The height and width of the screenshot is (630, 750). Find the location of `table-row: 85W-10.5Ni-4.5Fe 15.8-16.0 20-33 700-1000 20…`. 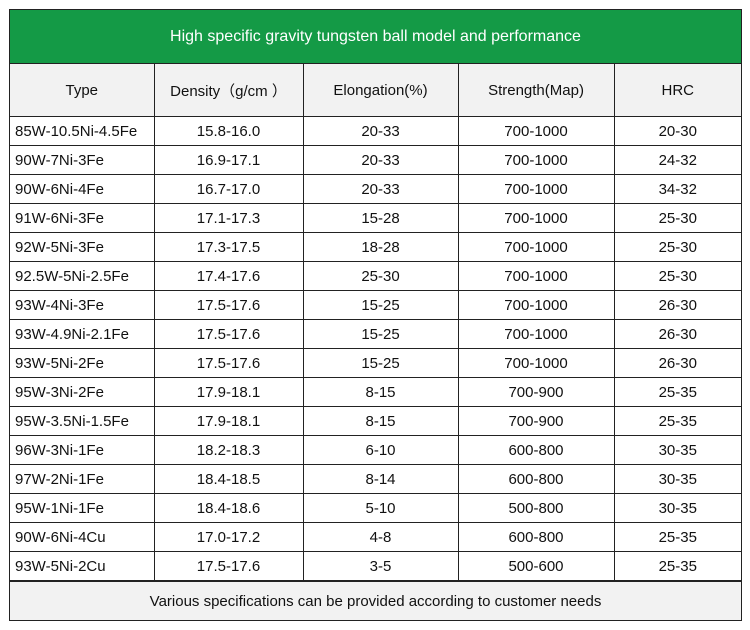

table-row: 85W-10.5Ni-4.5Fe 15.8-16.0 20-33 700-1000 20… is located at coordinates (375, 131).